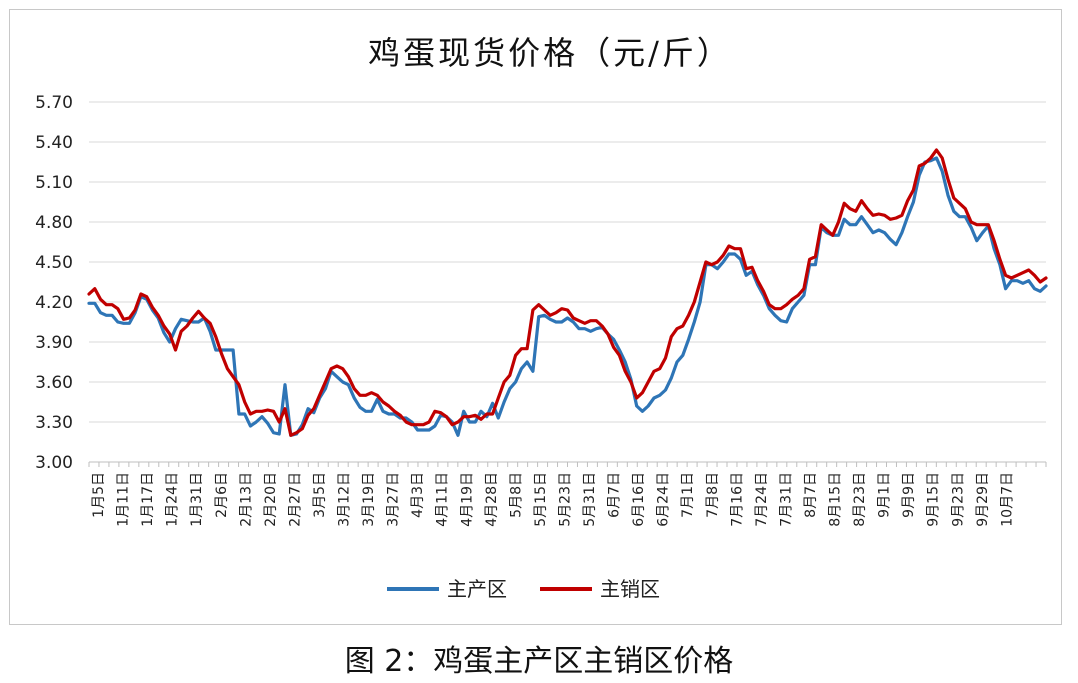 This screenshot has height=683, width=1078. Describe the element at coordinates (54, 103) in the screenshot. I see `y-tick-label: 5.70` at that location.